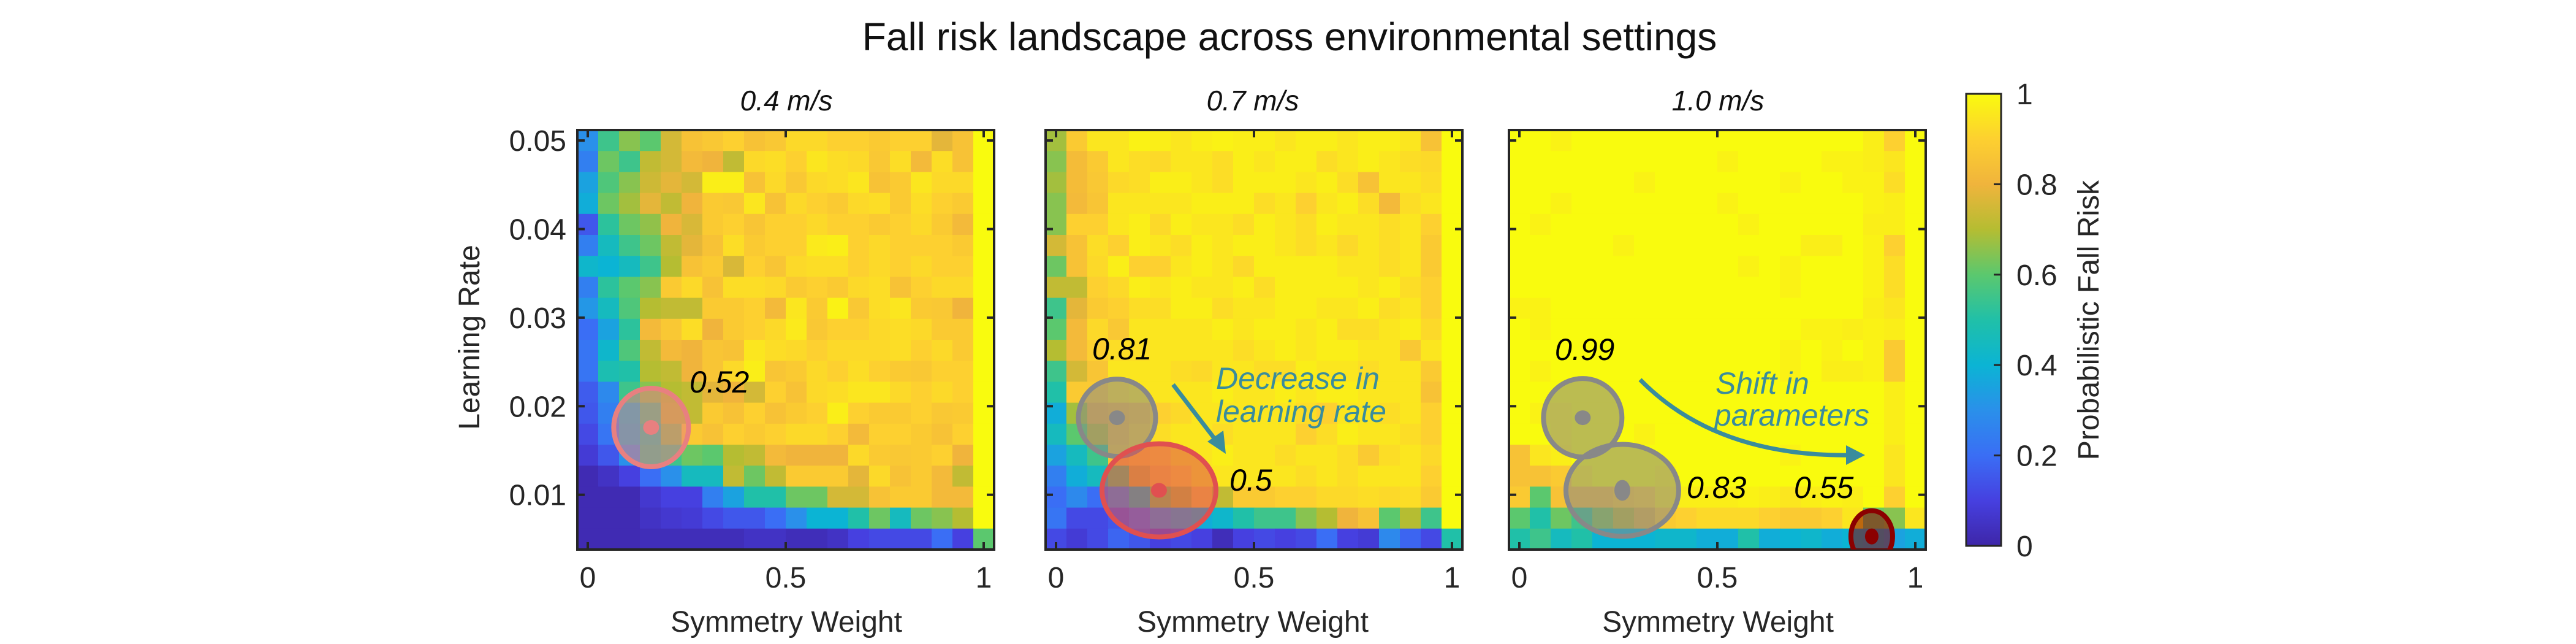  Describe the element at coordinates (1762, 383) in the screenshot. I see `annotation-line-1: Shift in` at that location.